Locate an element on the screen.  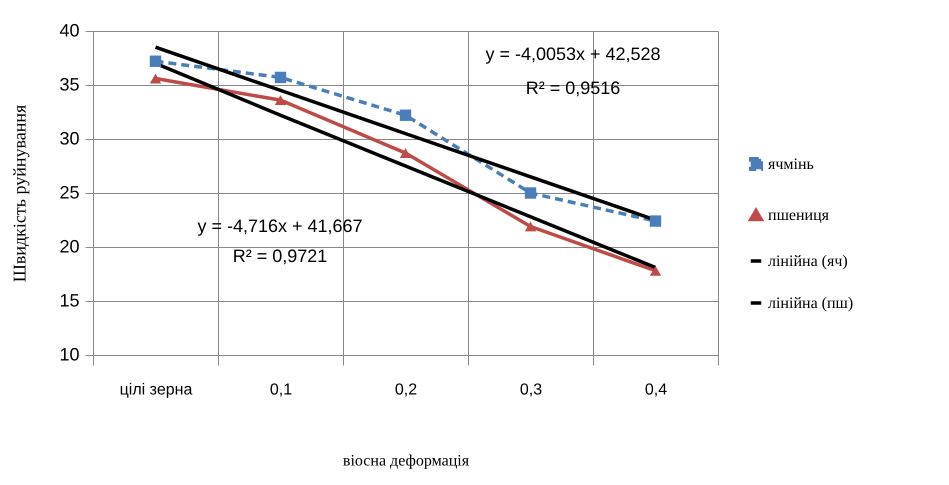
y-axis-title: Швидкість руйнування is located at coordinates (19, 193).